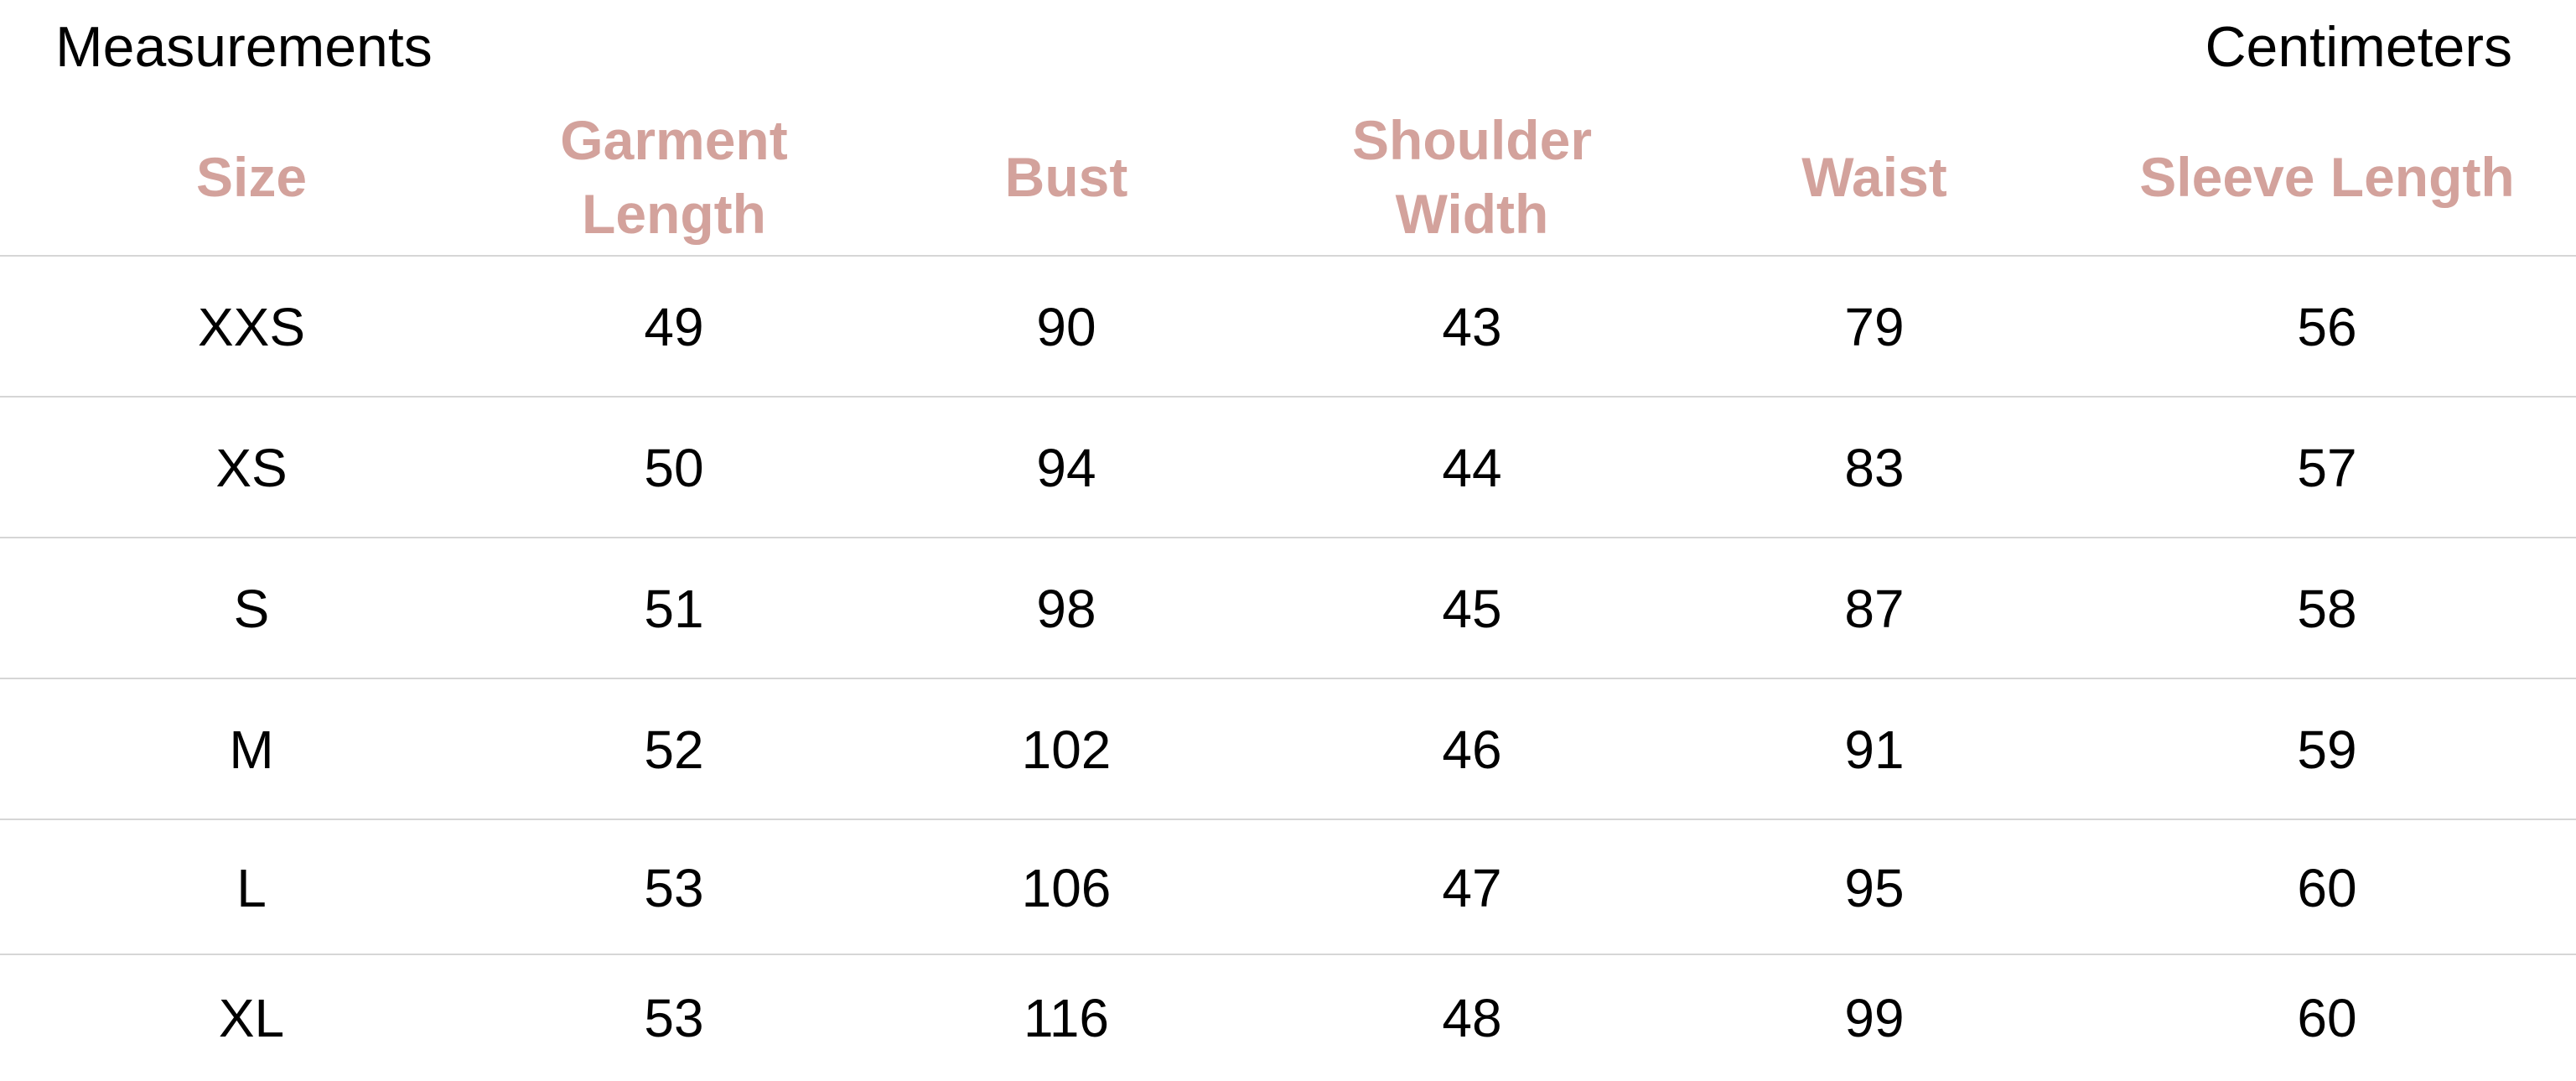 This screenshot has width=2576, height=1081. Describe the element at coordinates (1066, 609) in the screenshot. I see `value-cell: 98` at that location.